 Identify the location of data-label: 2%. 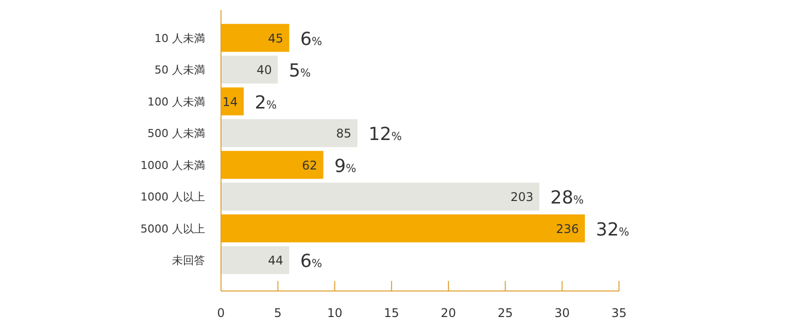
(265, 103).